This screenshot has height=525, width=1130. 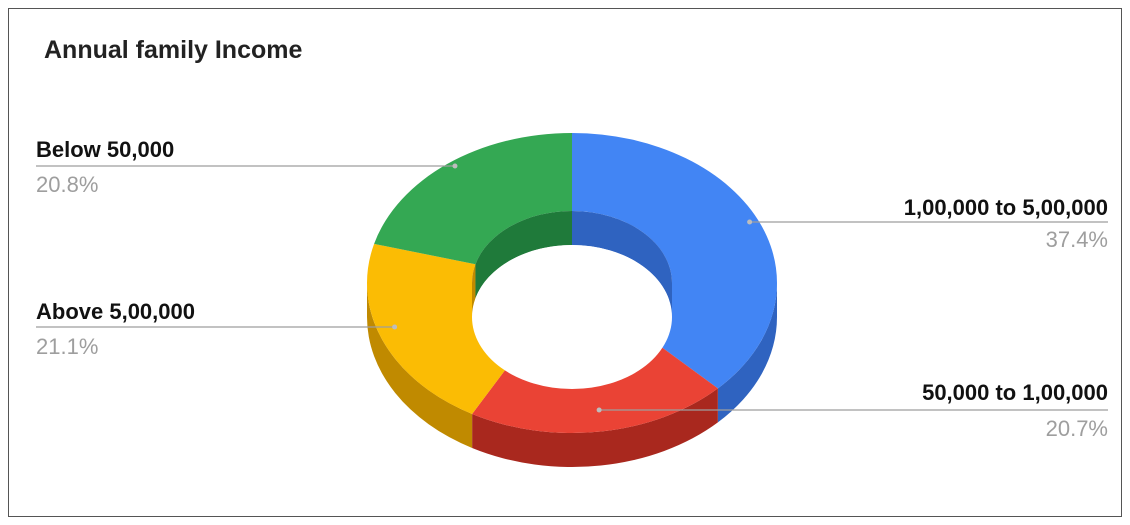 I want to click on donut-sides, so click(x=572, y=375).